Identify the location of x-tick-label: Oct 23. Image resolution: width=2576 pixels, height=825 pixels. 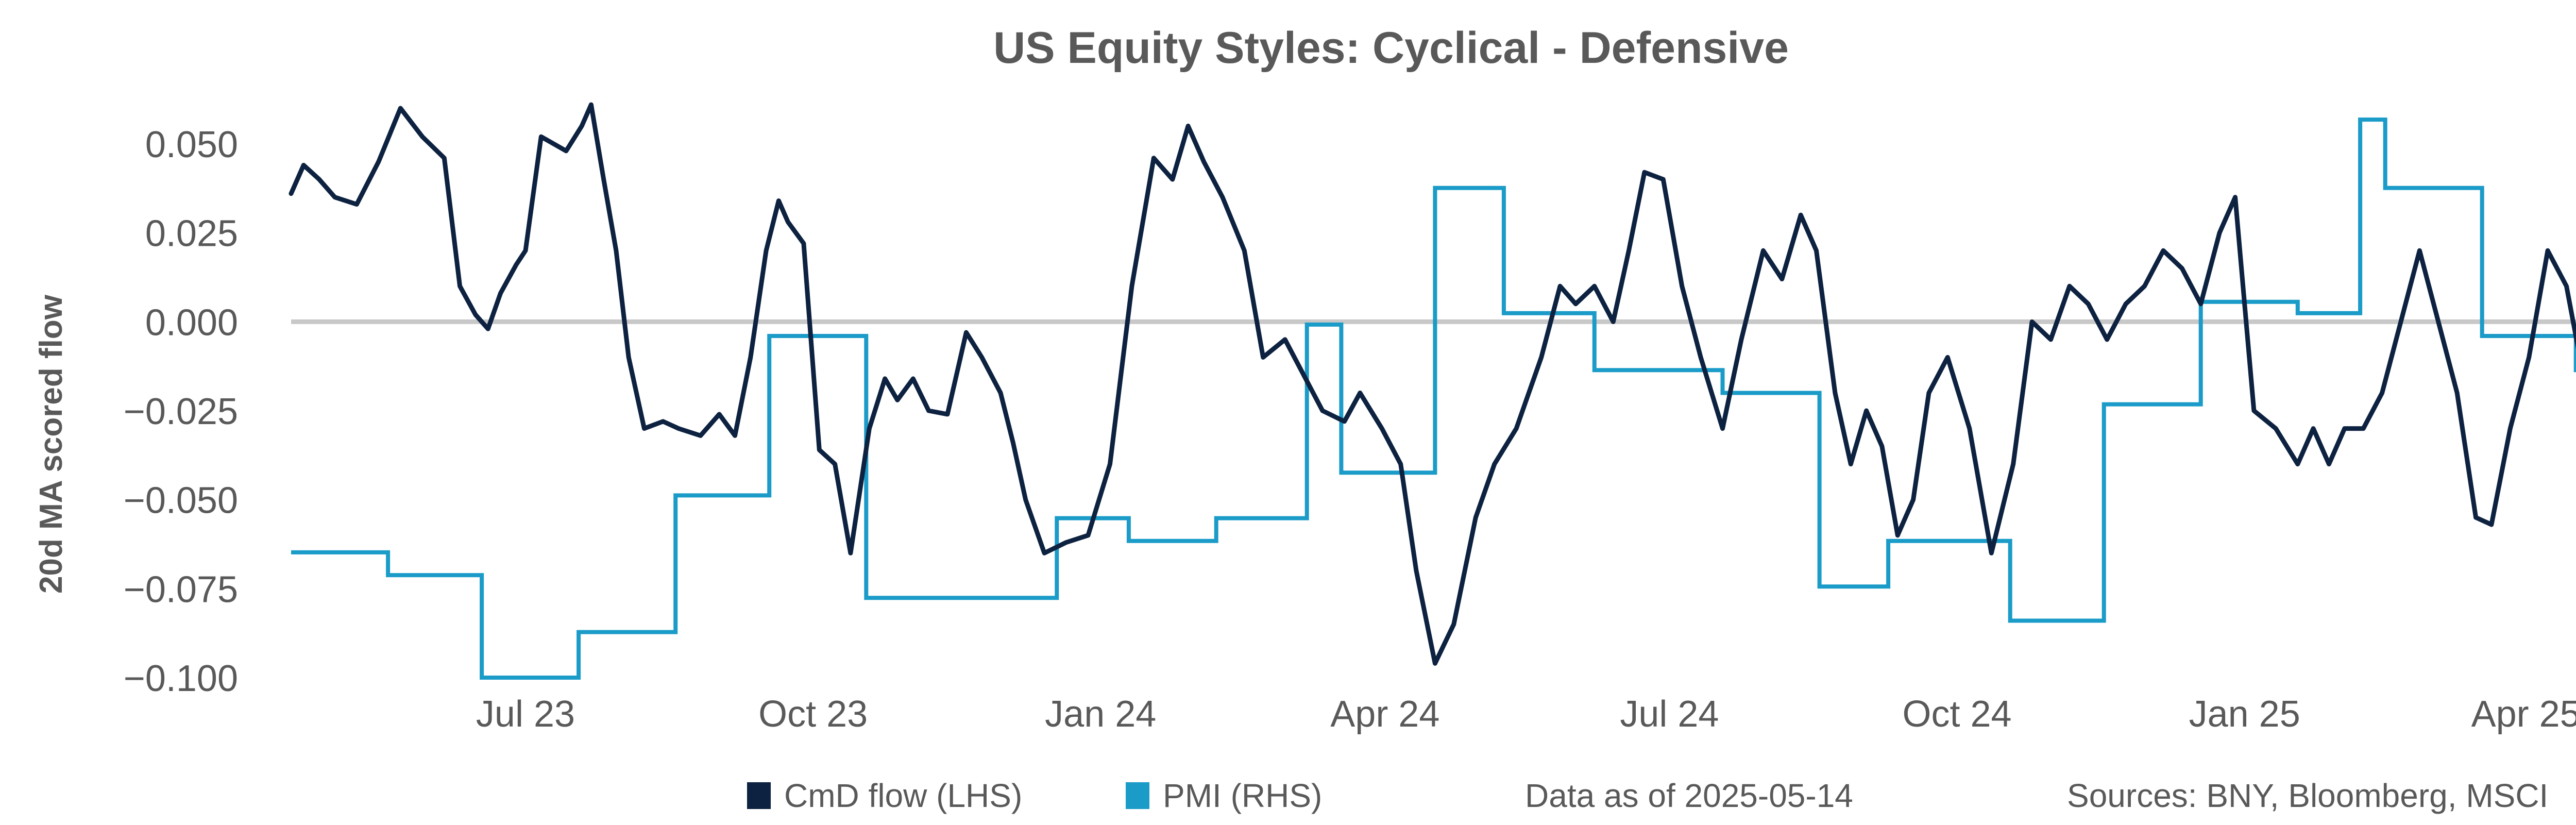
(813, 714).